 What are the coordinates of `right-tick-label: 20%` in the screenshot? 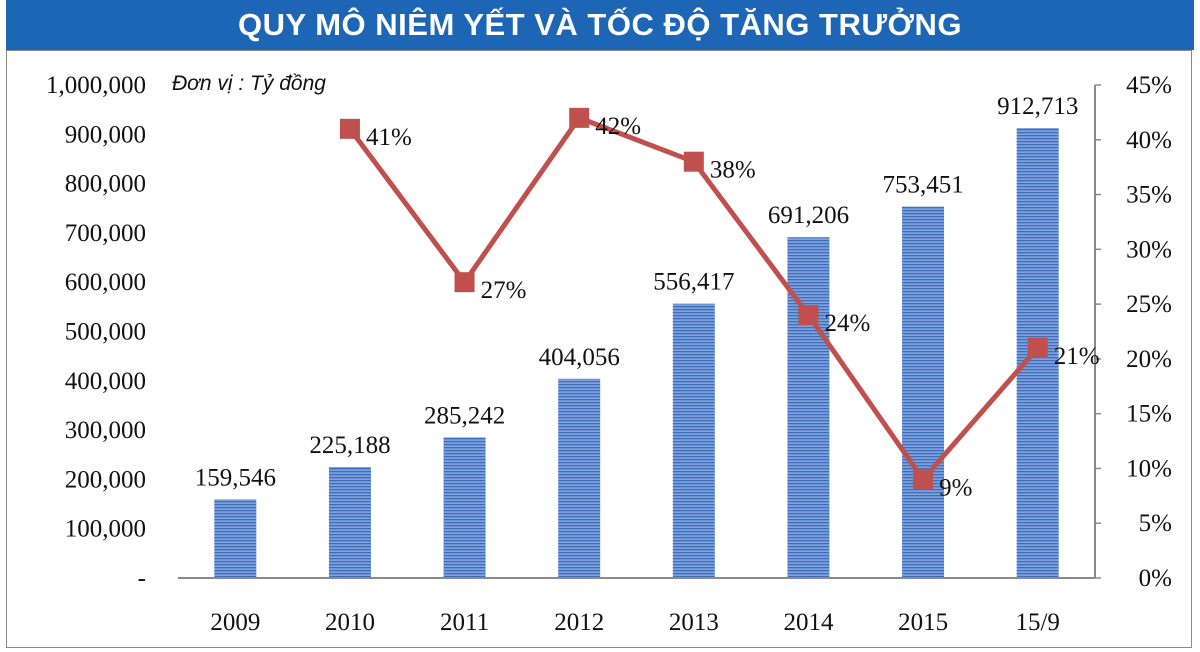 It's located at (1149, 359).